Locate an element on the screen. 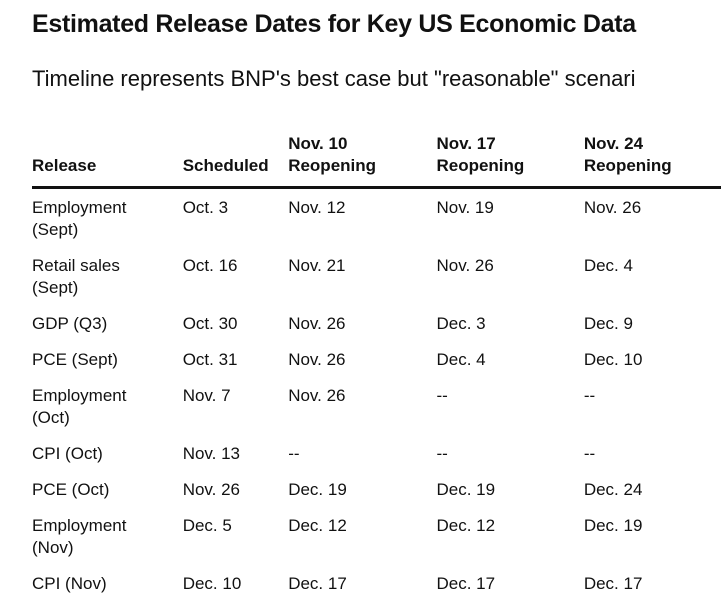  table-row: CPI (Oct)Nov. 13------ is located at coordinates (376, 453).